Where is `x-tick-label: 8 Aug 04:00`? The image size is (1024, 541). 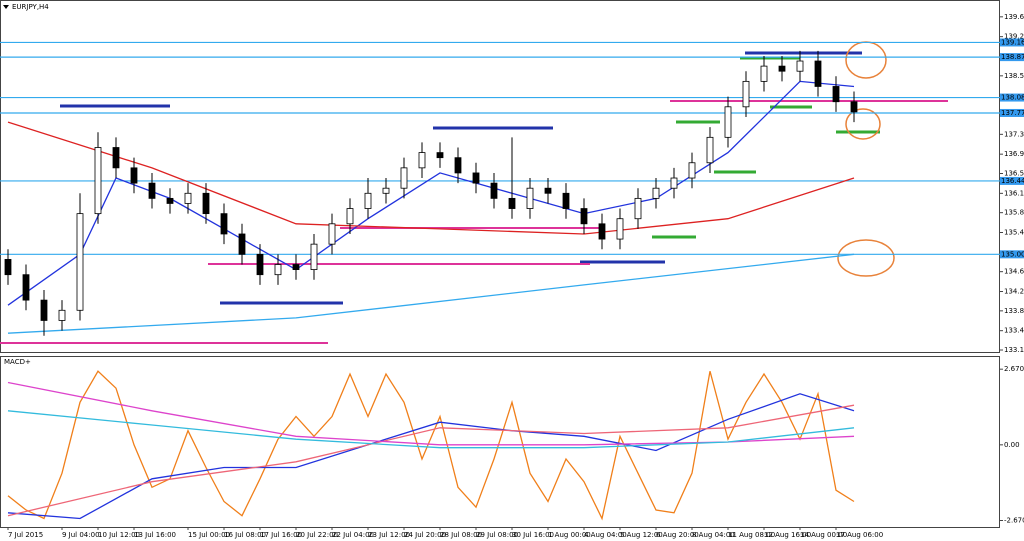 x-tick-label: 8 Aug 04:00 is located at coordinates (713, 535).